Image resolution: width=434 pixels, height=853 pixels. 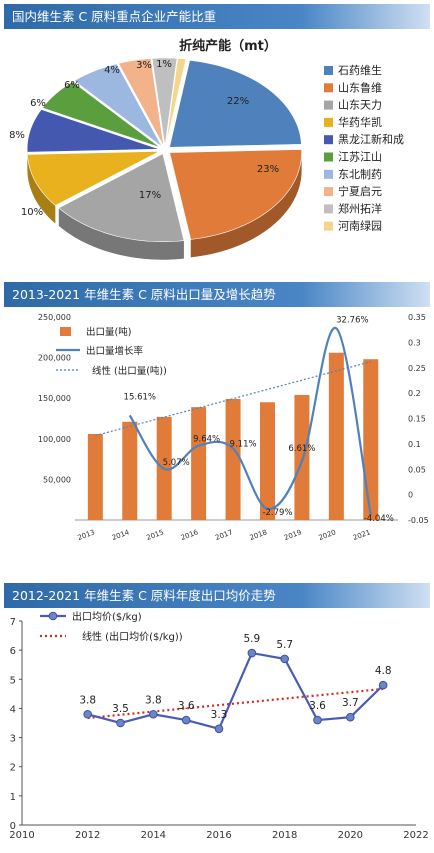 What do you see at coordinates (217, 595) in the screenshot?
I see `export-price-banner: 2012-2021 年维生素 C 原料年度出口均价走势` at bounding box center [217, 595].